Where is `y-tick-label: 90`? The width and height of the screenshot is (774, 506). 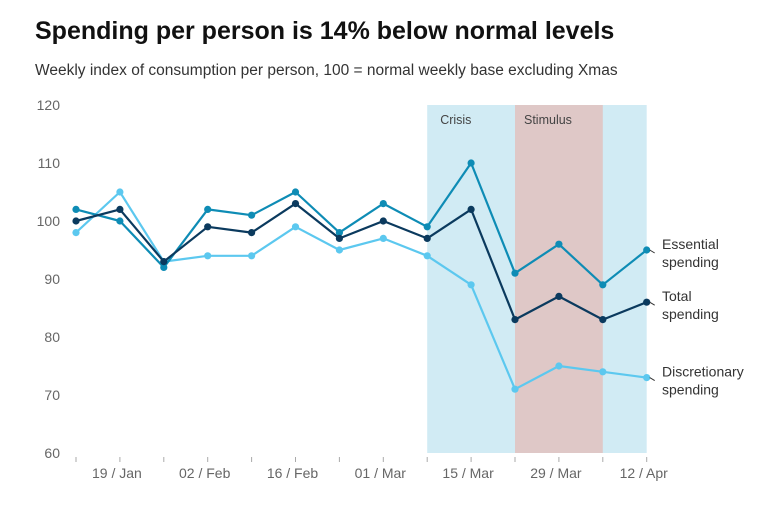
y-tick-label: 90 is located at coordinates (52, 279).